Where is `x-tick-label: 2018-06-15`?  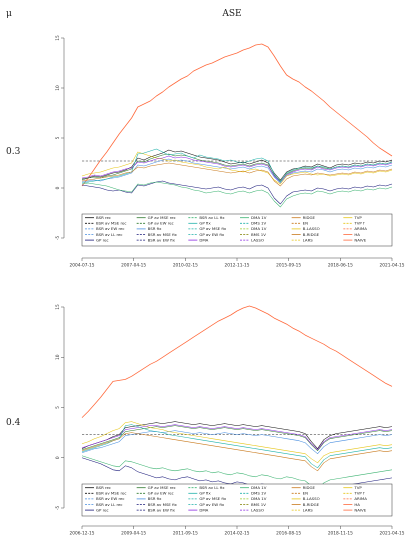
x-tick-label: 2018-06-15 is located at coordinates (340, 266).